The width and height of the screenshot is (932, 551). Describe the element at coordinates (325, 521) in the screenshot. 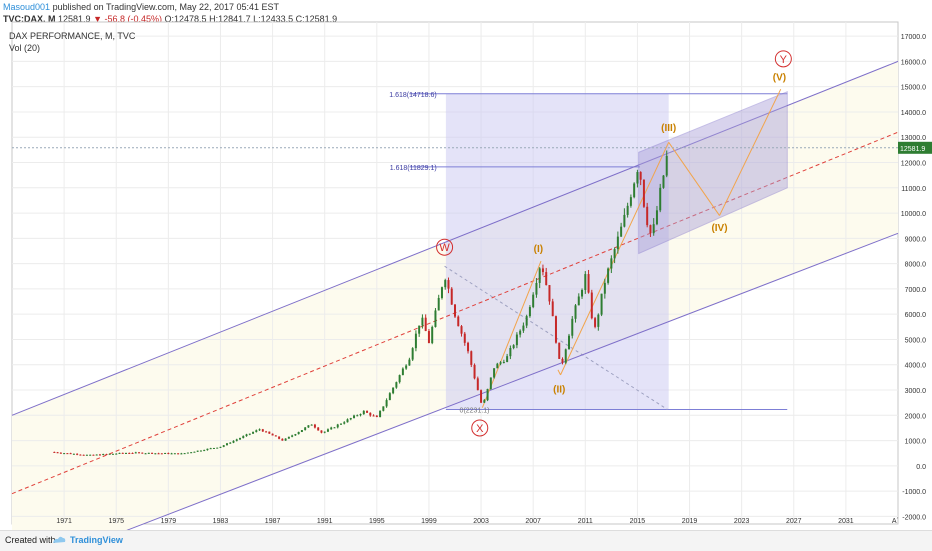

I see `x-tick-label: 1991` at that location.